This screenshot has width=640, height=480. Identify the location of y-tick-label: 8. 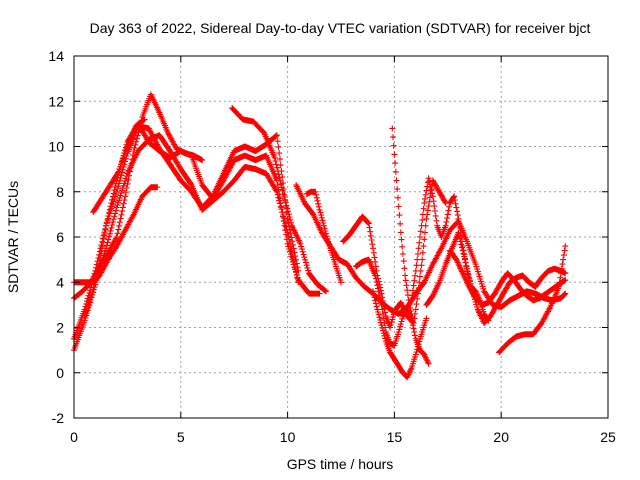
(60, 192).